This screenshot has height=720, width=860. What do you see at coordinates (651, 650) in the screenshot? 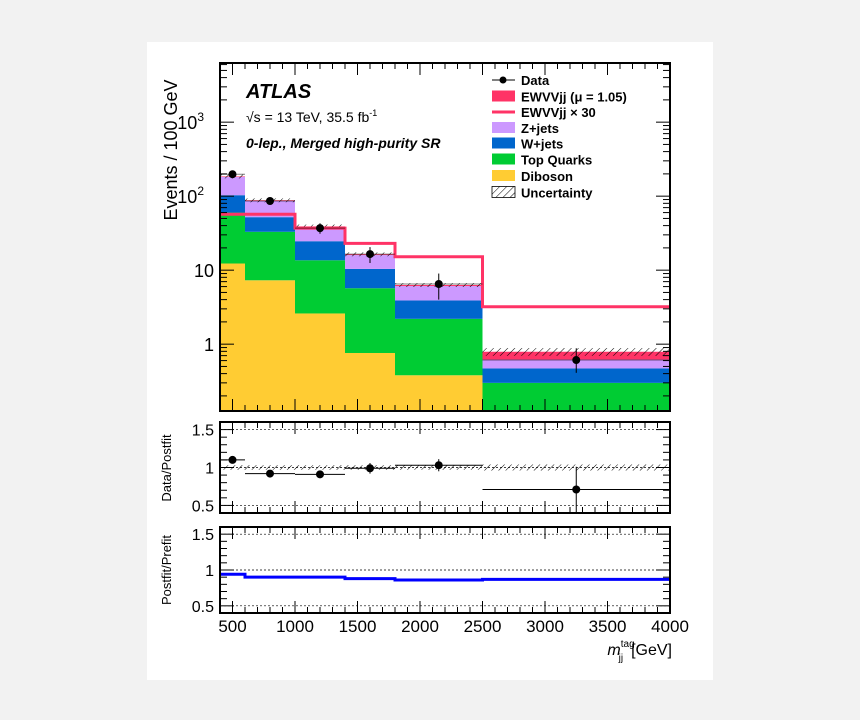
I see `x-axis-unit: [GeV]` at bounding box center [651, 650].